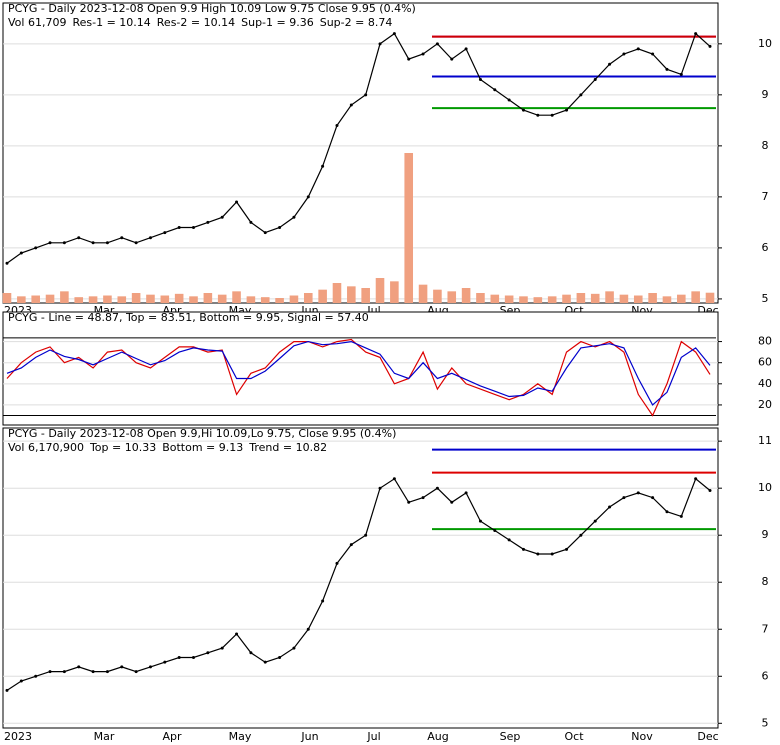 Image resolution: width=780 pixels, height=745 pixels. What do you see at coordinates (707, 736) in the screenshot?
I see `x-tick-label: Dec` at bounding box center [707, 736].